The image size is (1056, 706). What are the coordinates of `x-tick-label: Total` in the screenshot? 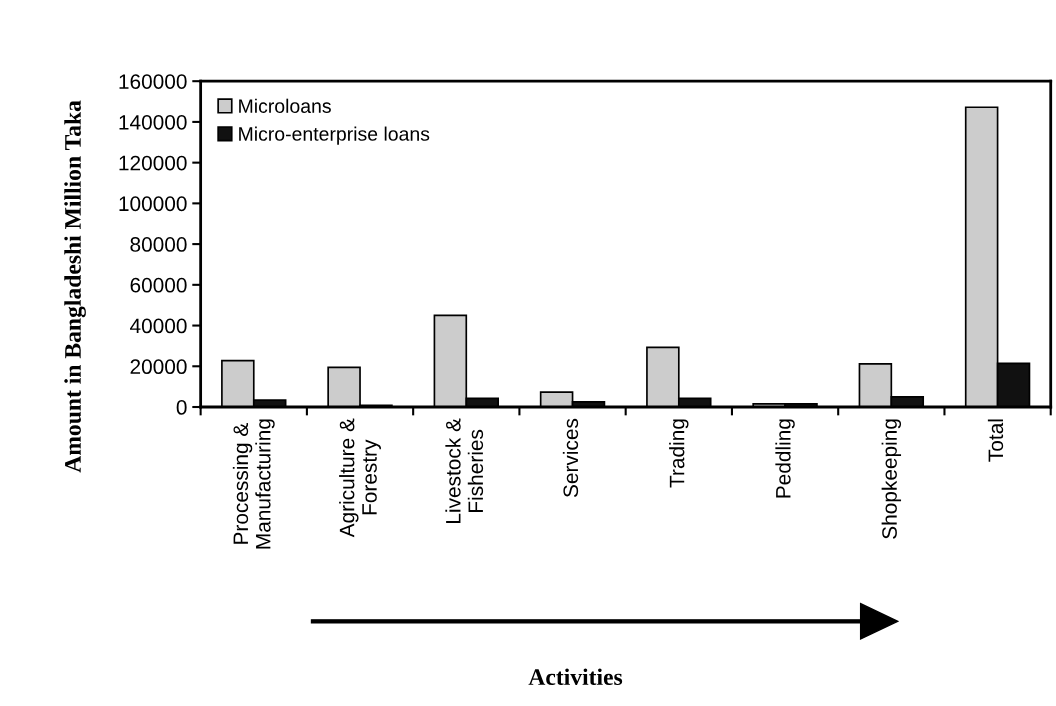 It's located at (995, 440).